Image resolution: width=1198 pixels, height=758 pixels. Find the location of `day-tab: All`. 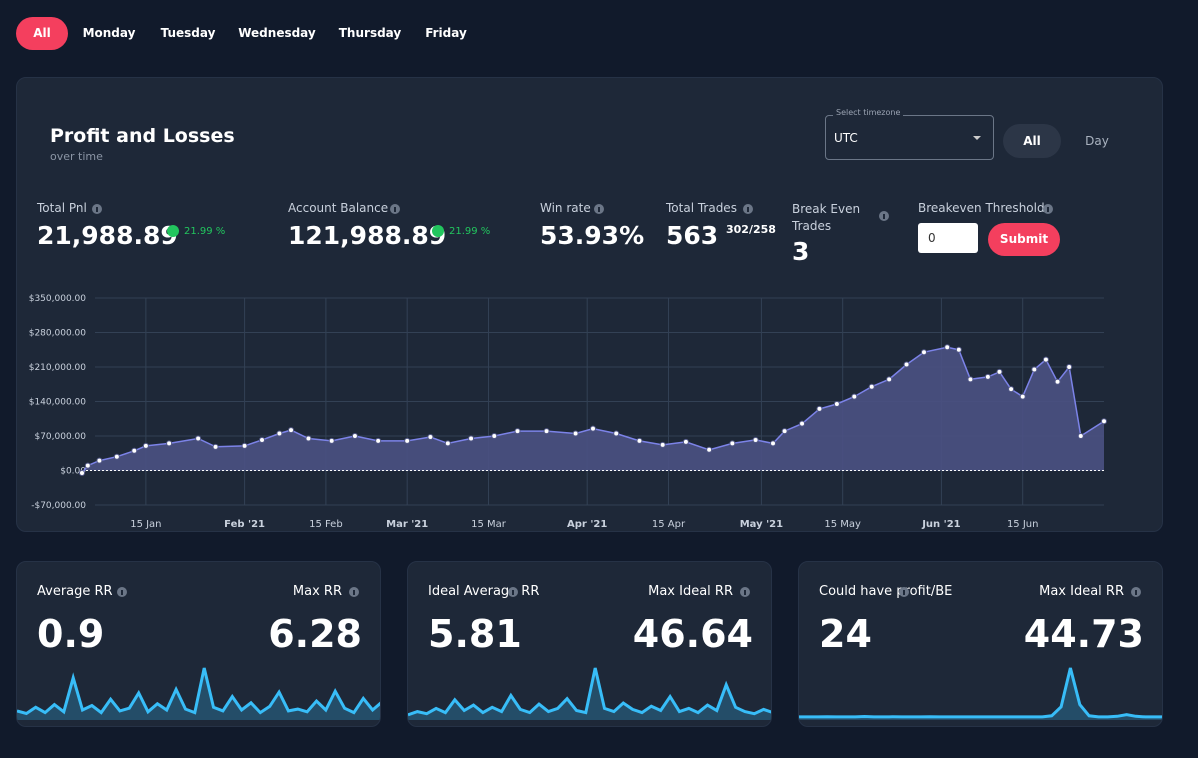

day-tab: All is located at coordinates (42, 33).